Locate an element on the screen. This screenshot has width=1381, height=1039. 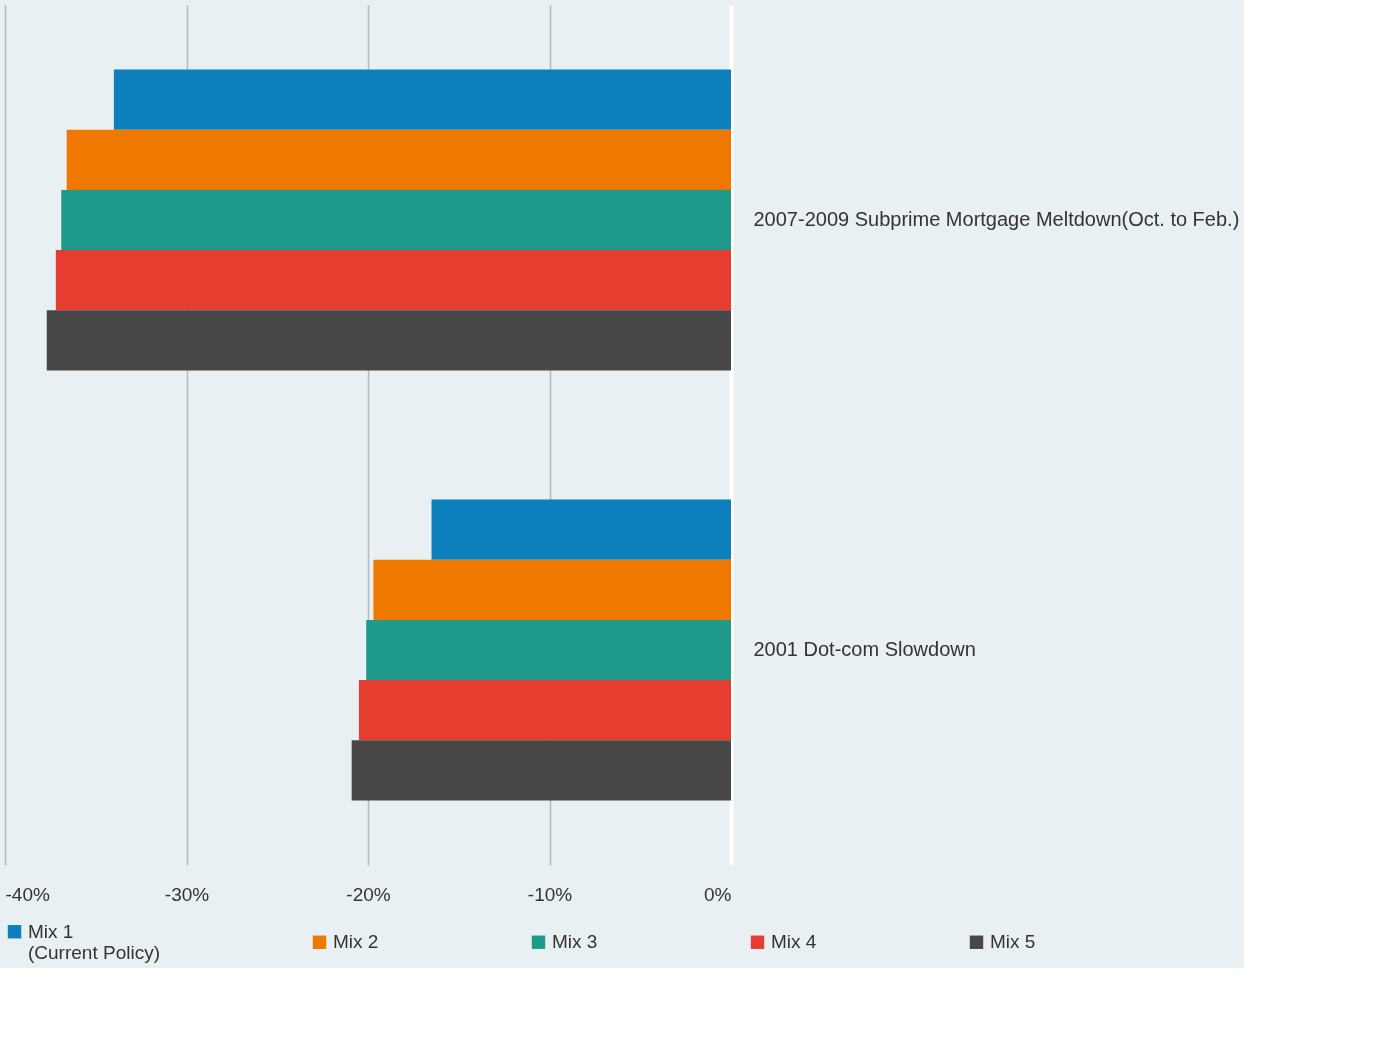
legend-label: Mix 4 is located at coordinates (794, 942).